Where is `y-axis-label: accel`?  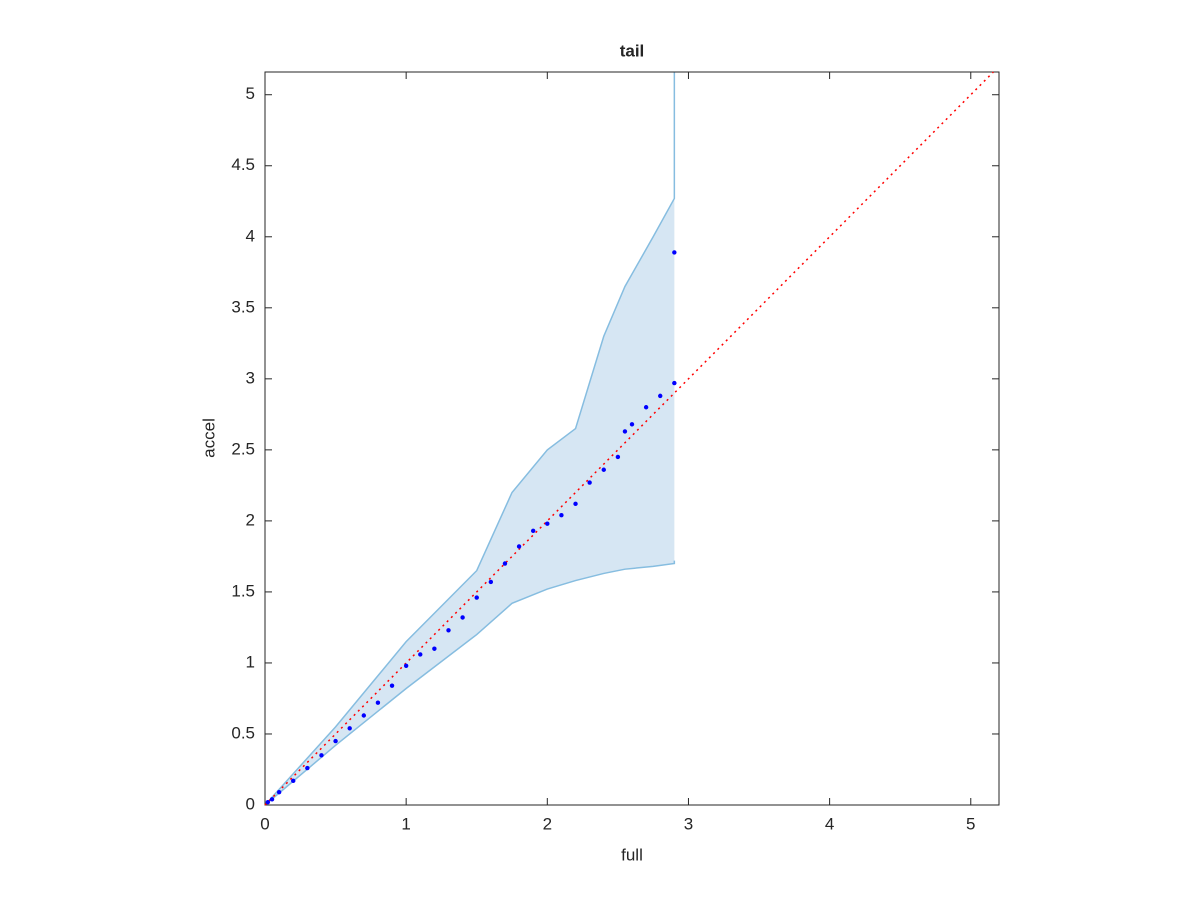 y-axis-label: accel is located at coordinates (208, 438).